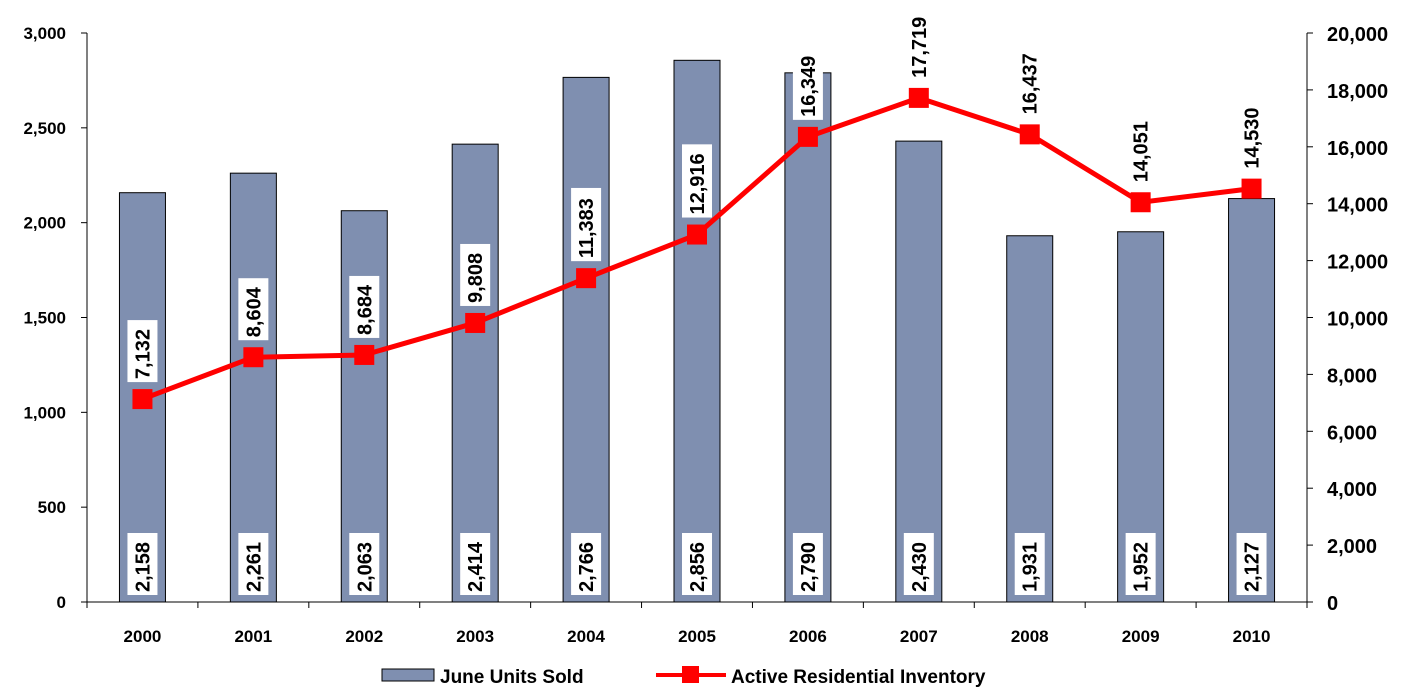 The width and height of the screenshot is (1419, 692). What do you see at coordinates (1352, 490) in the screenshot?
I see `right-tick-label: 4,000` at bounding box center [1352, 490].